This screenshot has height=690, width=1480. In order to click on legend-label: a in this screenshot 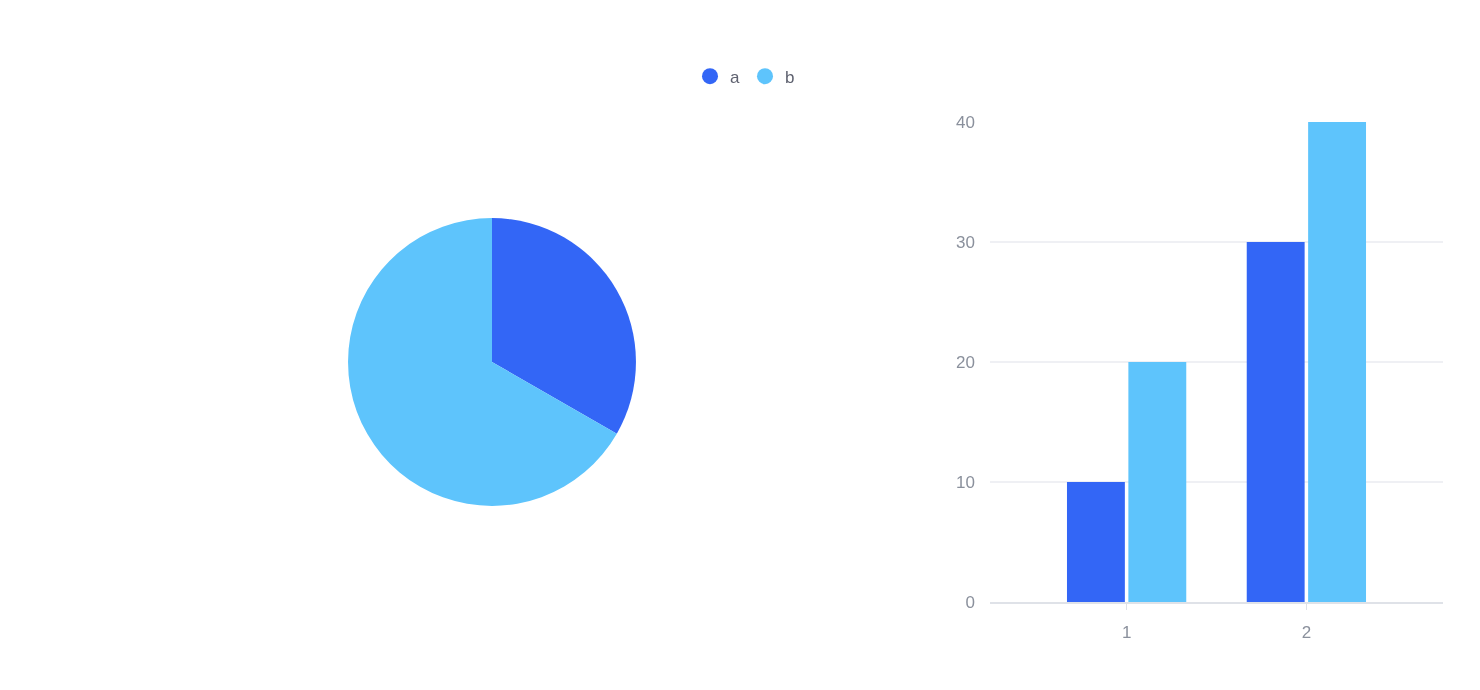, I will do `click(735, 77)`.